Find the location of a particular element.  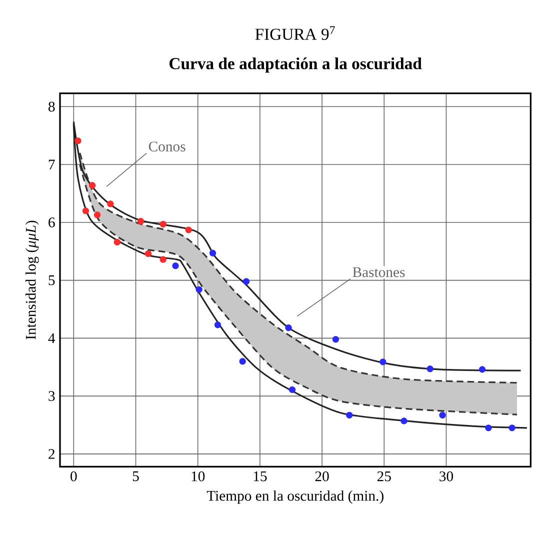

annotation: Conos is located at coordinates (167, 146).